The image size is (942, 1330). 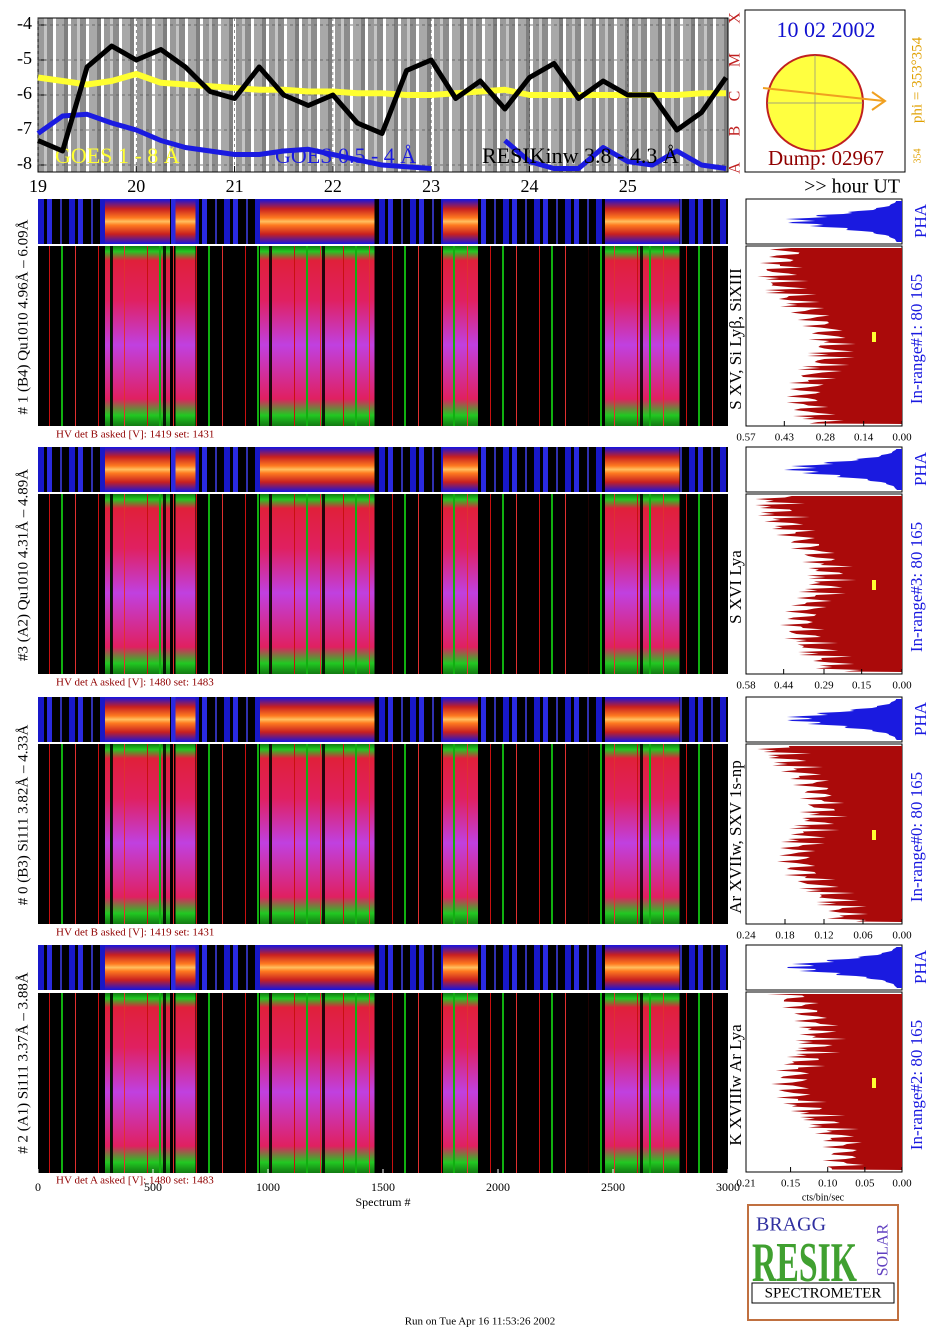 What do you see at coordinates (883, 1249) in the screenshot?
I see `logo-solar: SOLAR` at bounding box center [883, 1249].